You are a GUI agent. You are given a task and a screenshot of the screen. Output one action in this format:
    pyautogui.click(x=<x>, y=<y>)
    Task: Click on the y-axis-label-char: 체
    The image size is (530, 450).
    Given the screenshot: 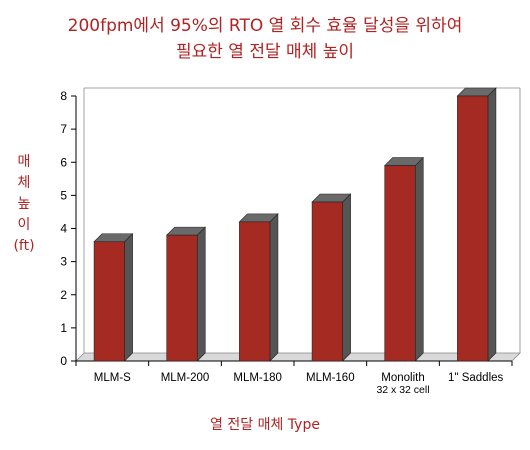 What is the action you would take?
    pyautogui.click(x=24, y=183)
    